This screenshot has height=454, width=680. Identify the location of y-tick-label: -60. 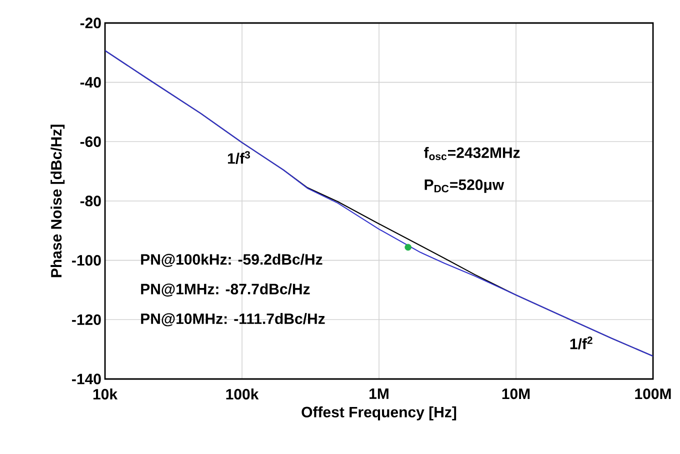
(90, 141).